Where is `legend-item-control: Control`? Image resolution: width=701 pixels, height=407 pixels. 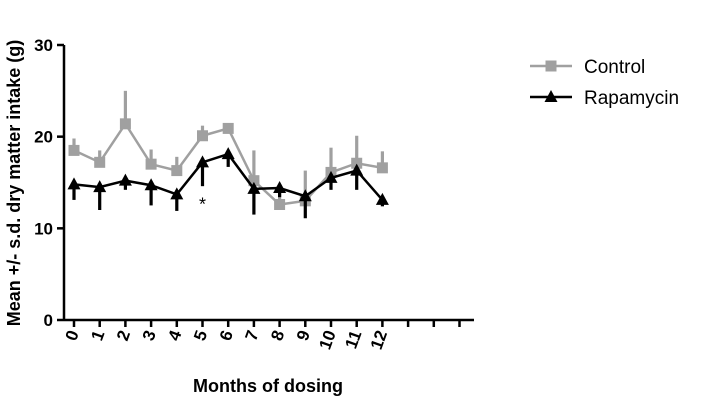
legend-item-control: Control is located at coordinates (587, 67).